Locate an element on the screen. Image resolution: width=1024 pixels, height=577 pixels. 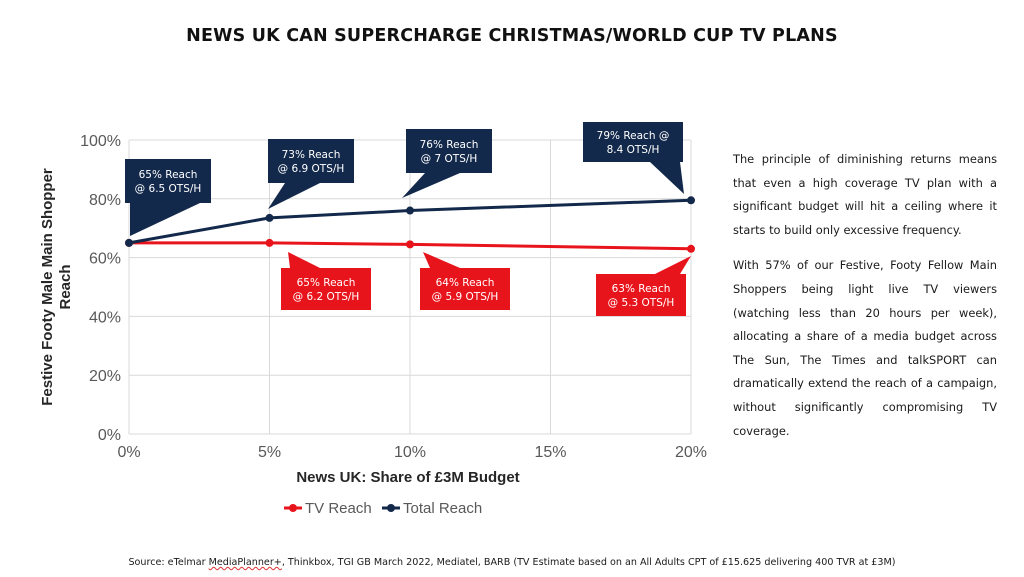
callout-label: 79% Reach @ is located at coordinates (633, 136).